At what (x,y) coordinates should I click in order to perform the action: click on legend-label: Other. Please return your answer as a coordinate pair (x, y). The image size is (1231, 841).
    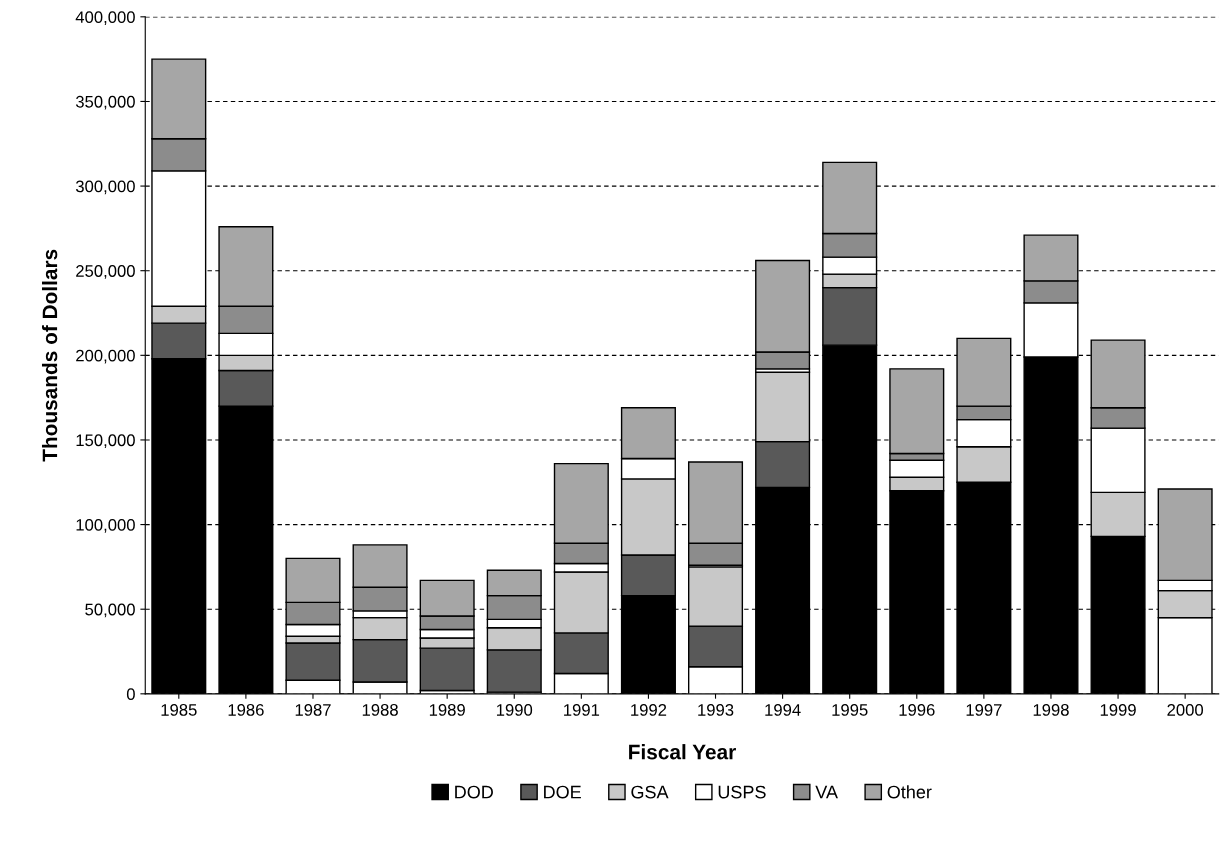
    Looking at the image, I should click on (909, 792).